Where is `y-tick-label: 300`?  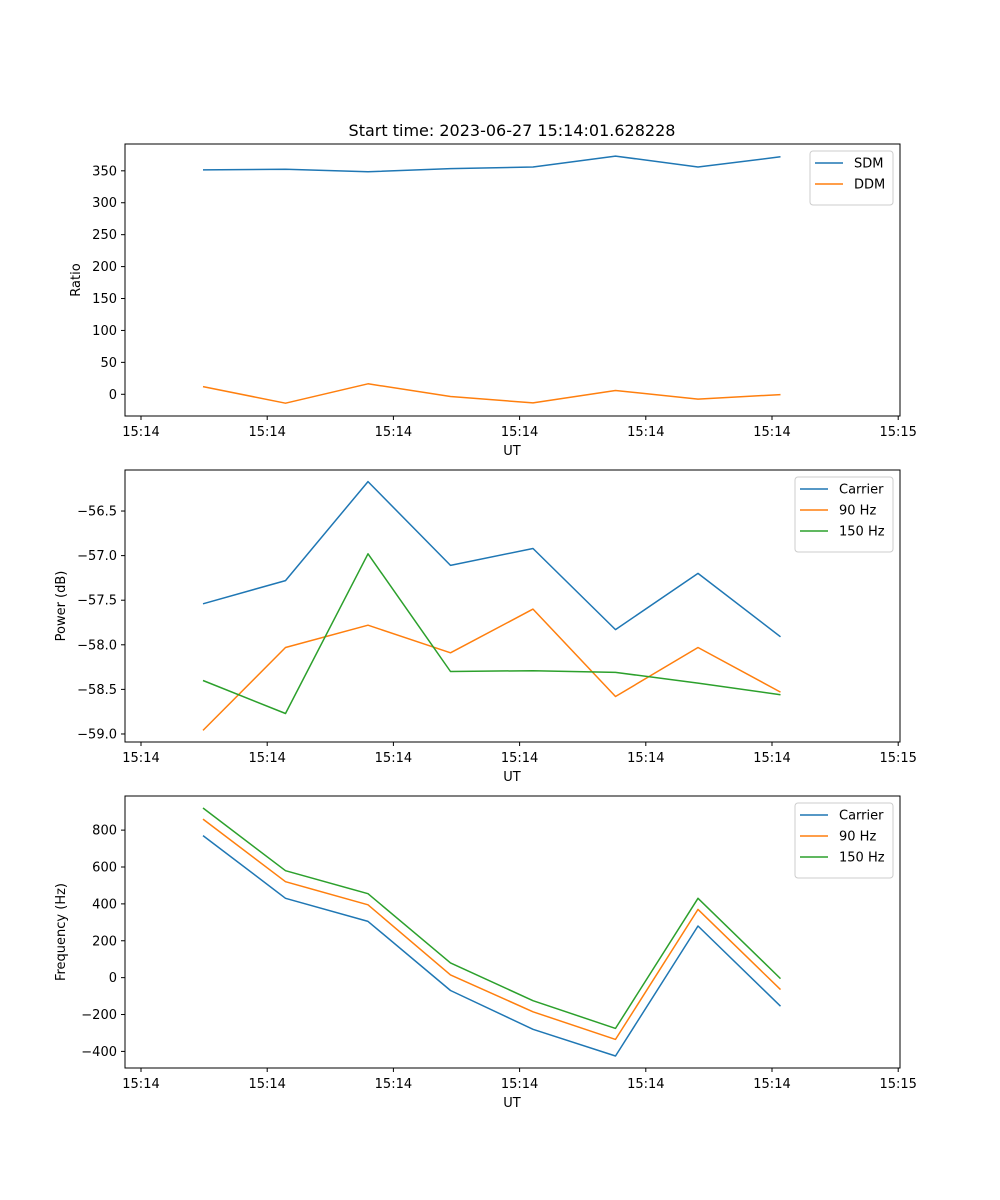 y-tick-label: 300 is located at coordinates (104, 203).